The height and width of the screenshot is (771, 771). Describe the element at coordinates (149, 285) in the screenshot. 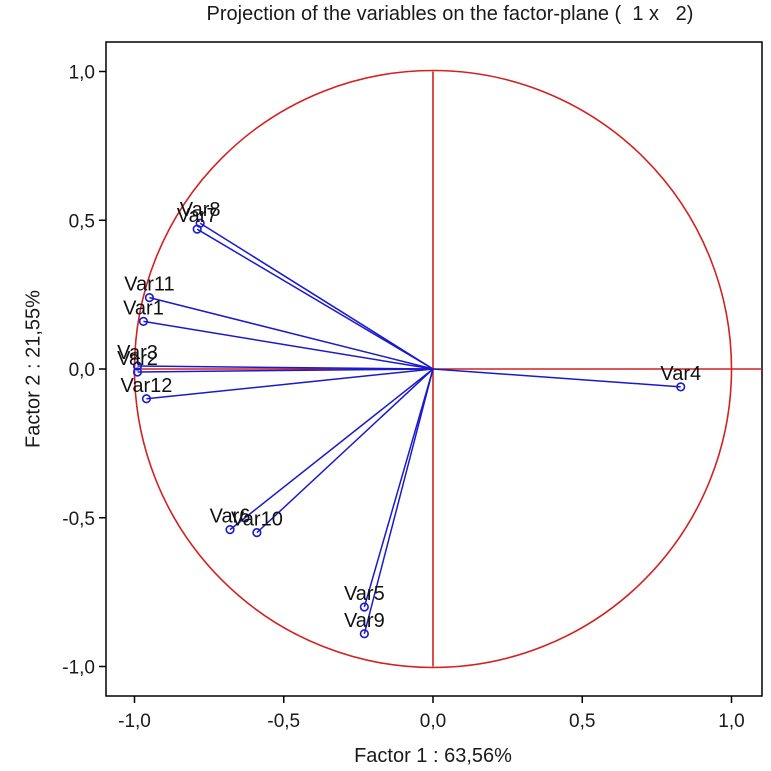

I see `point-label-var11: Var11` at that location.